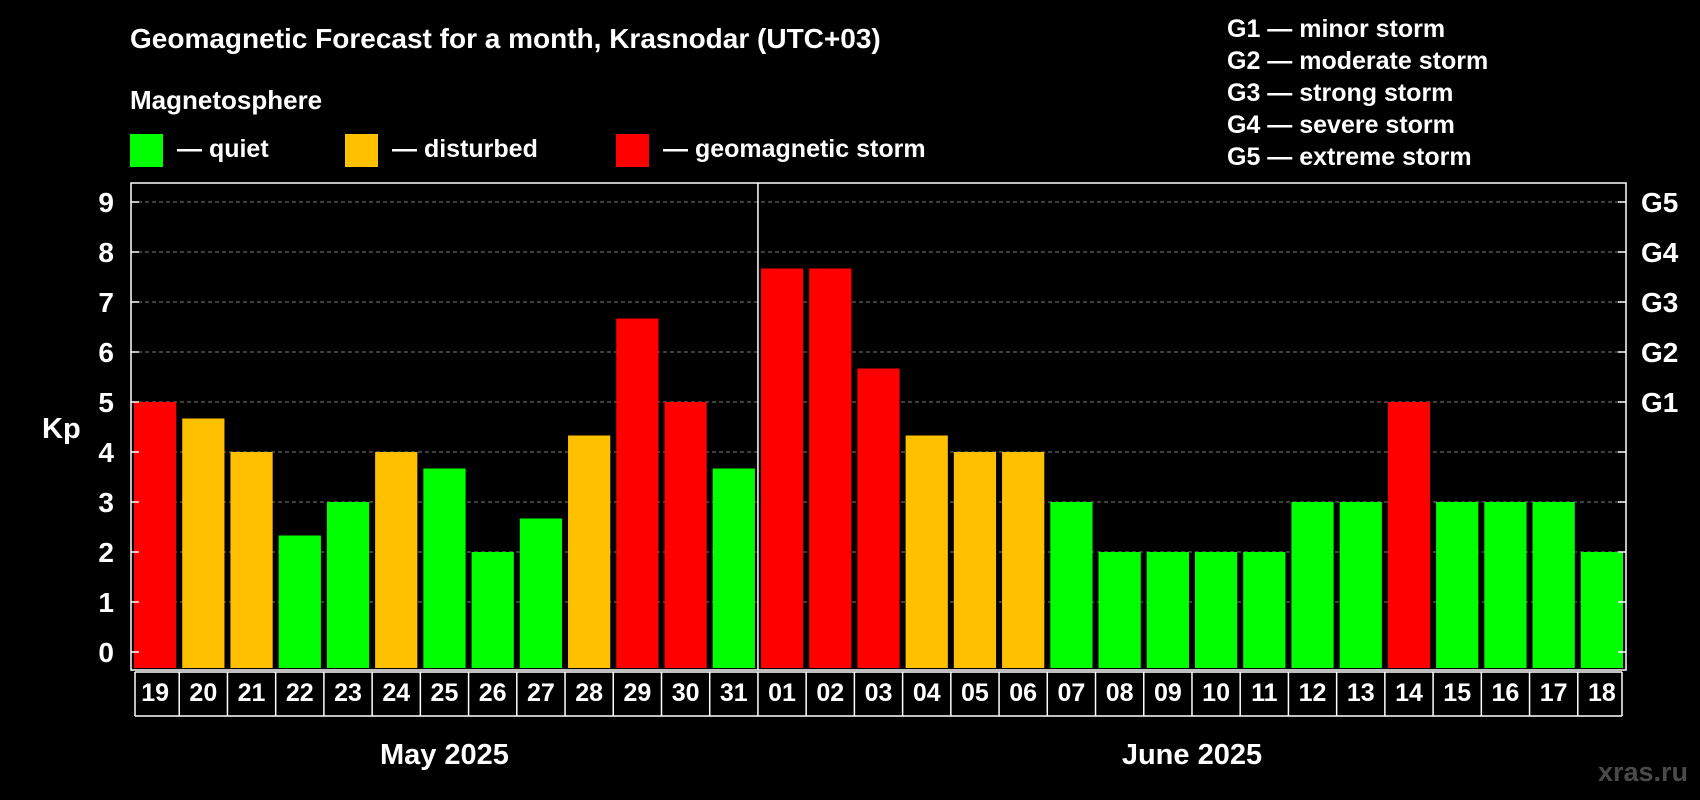  Describe the element at coordinates (361, 150) in the screenshot. I see `legend-swatch-disturbed` at that location.